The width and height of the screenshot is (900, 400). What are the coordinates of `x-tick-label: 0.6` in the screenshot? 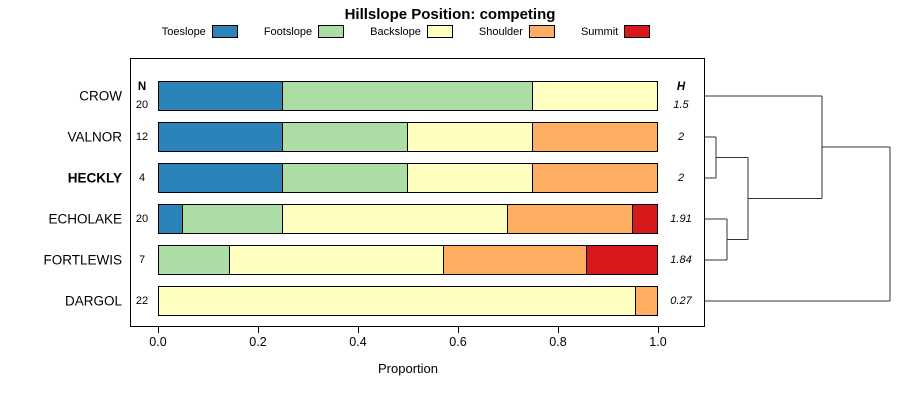 It's located at (458, 342).